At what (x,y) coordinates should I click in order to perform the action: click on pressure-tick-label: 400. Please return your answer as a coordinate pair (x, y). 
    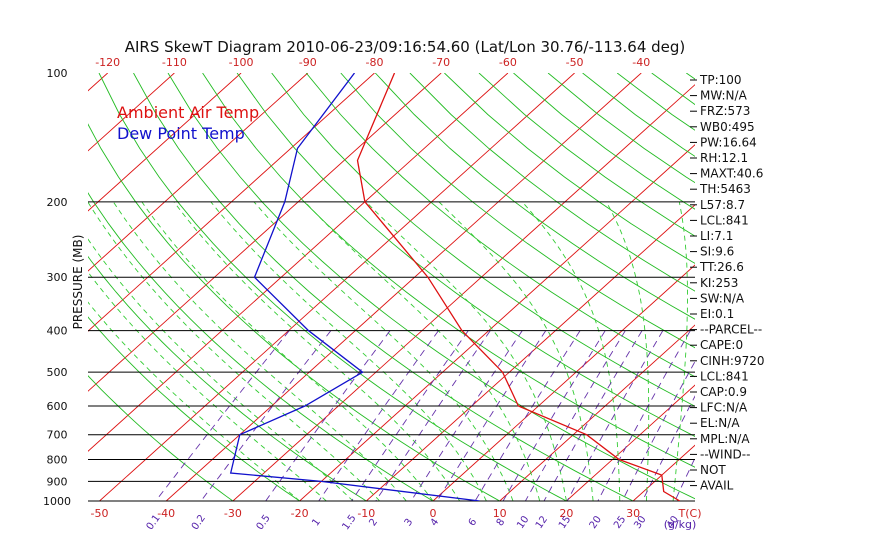
    Looking at the image, I should click on (57, 331).